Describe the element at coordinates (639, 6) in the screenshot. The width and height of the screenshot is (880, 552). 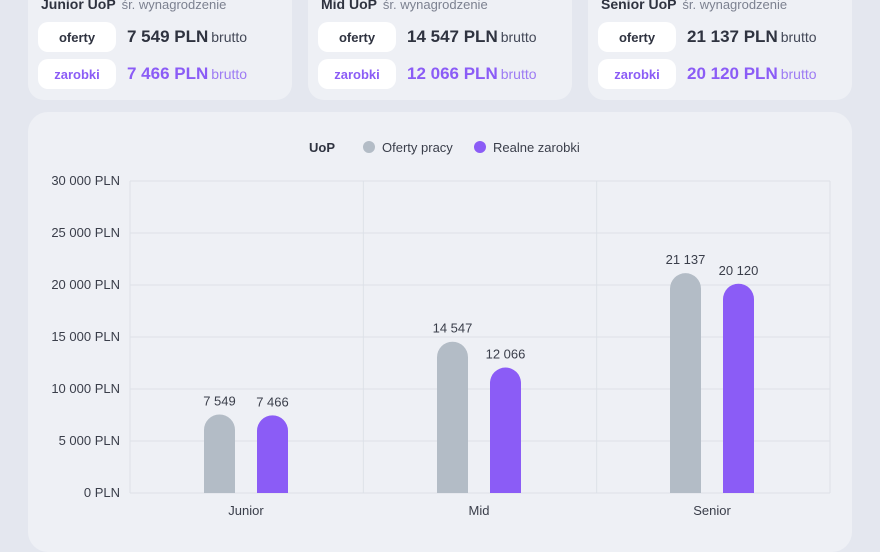
I see `card-level: Senior UoP` at that location.